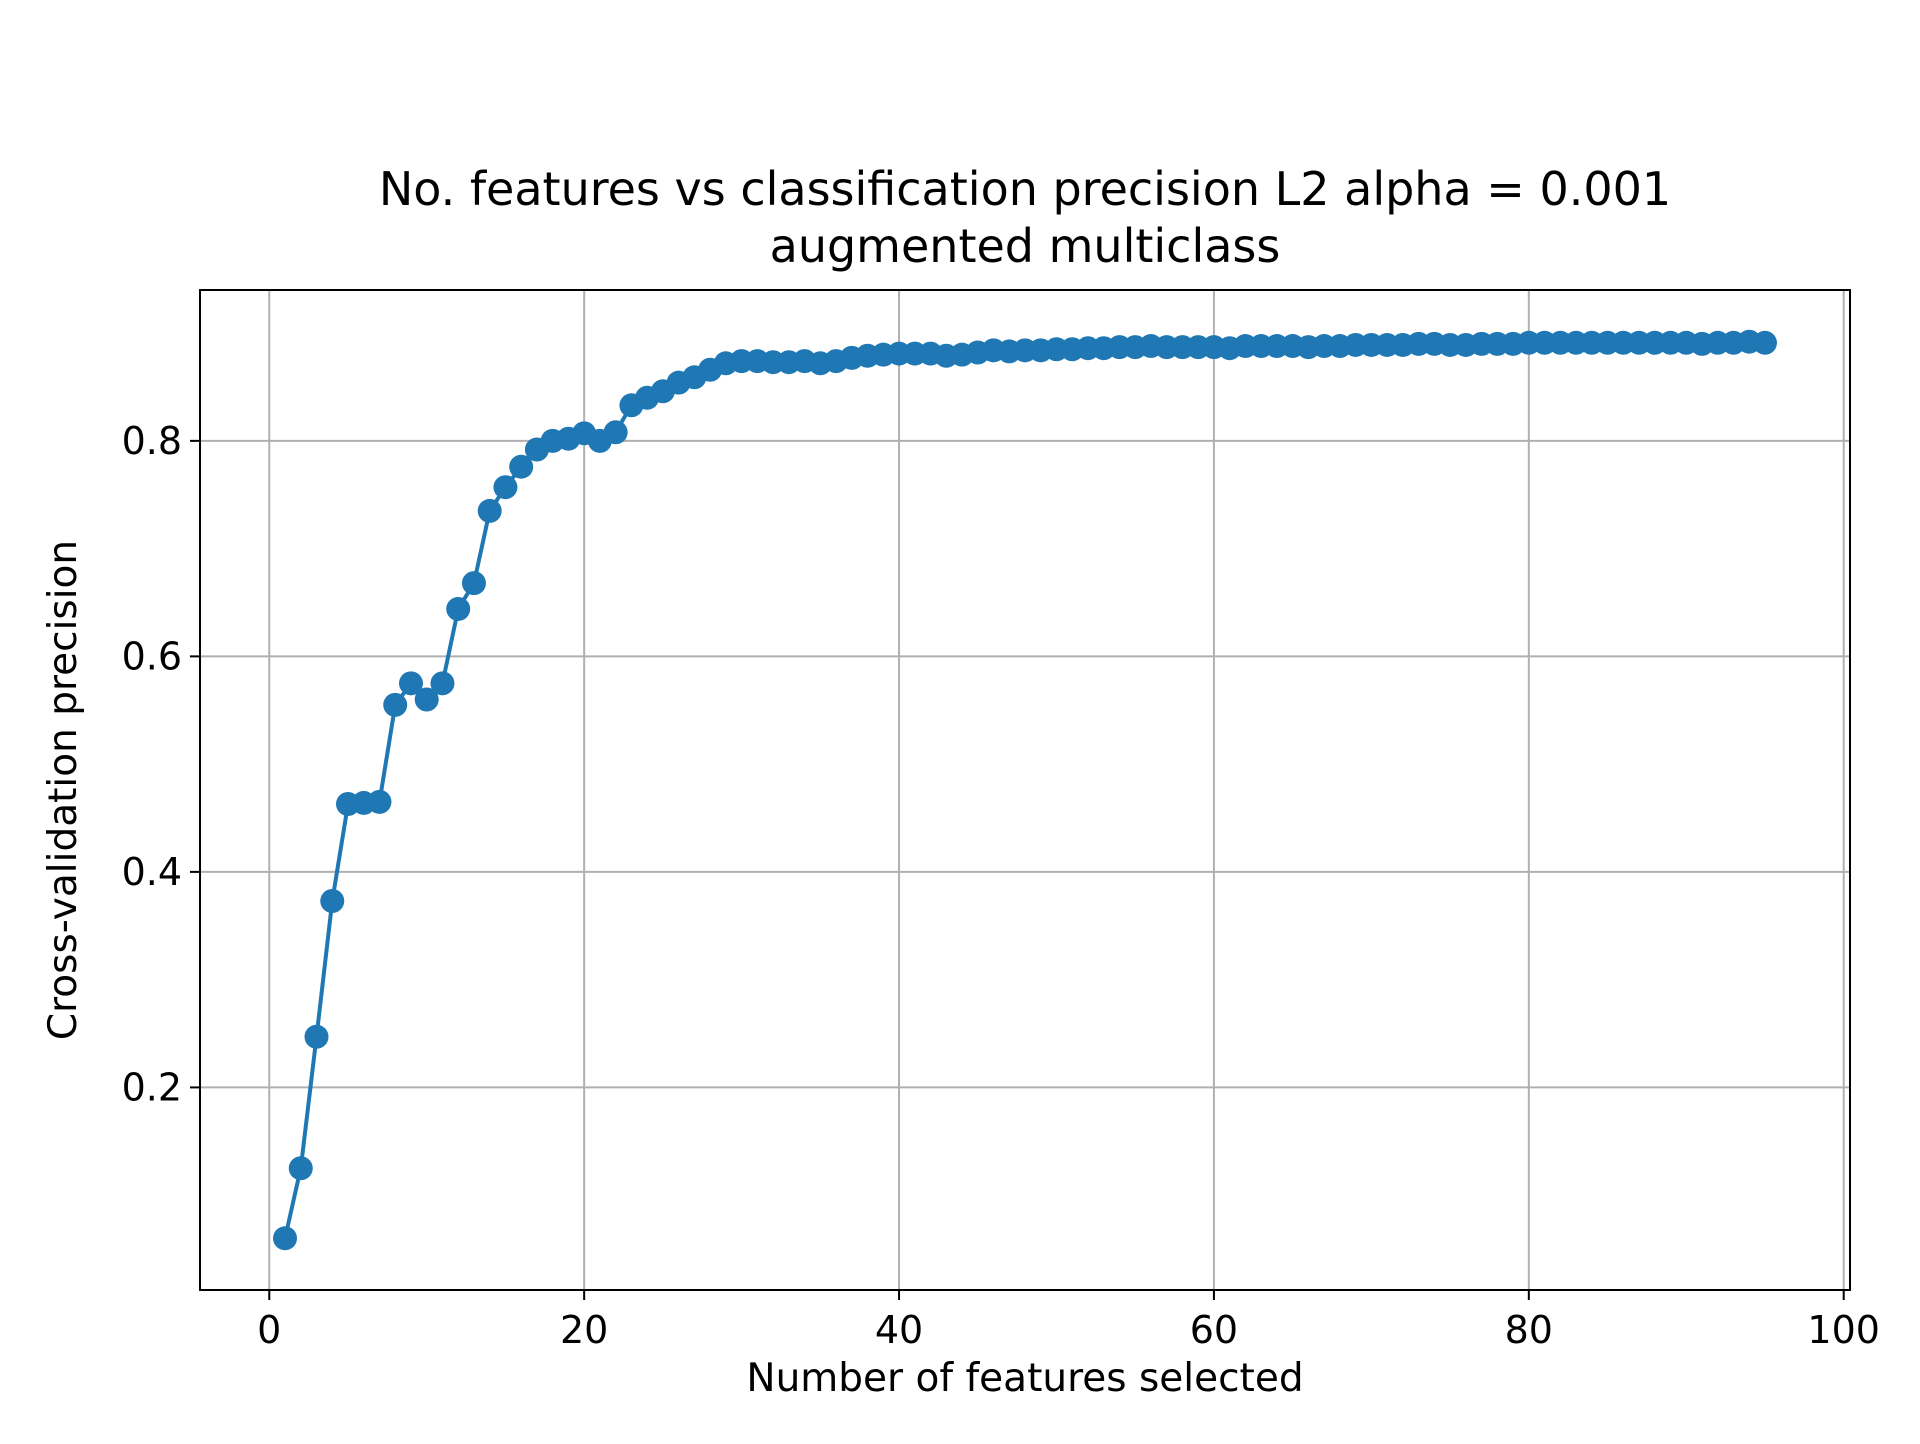  I want to click on x-tick-label: 0, so click(269, 1330).